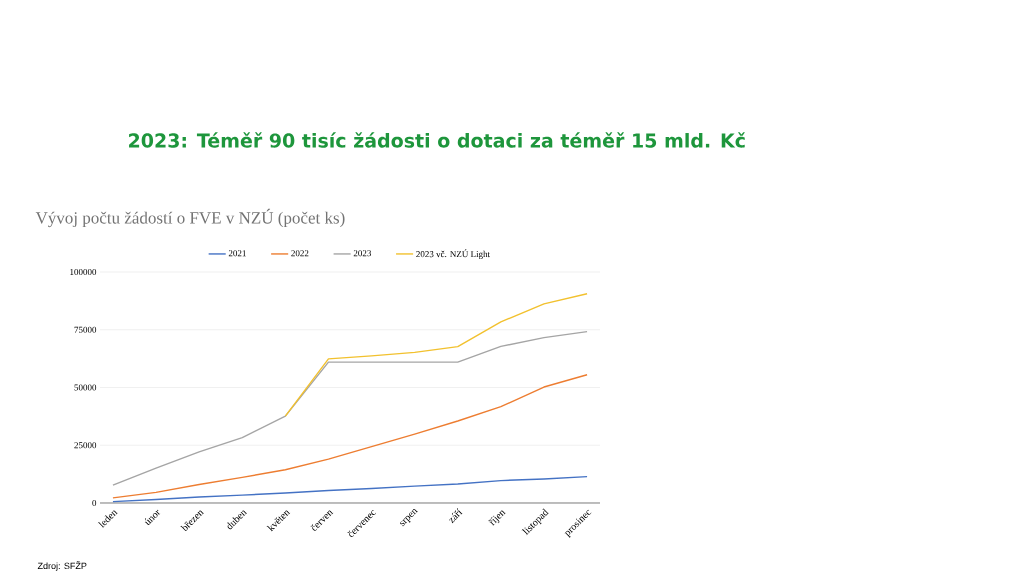 Image resolution: width=1024 pixels, height=577 pixels. Describe the element at coordinates (85, 387) in the screenshot. I see `y-tick-label: 50000` at that location.